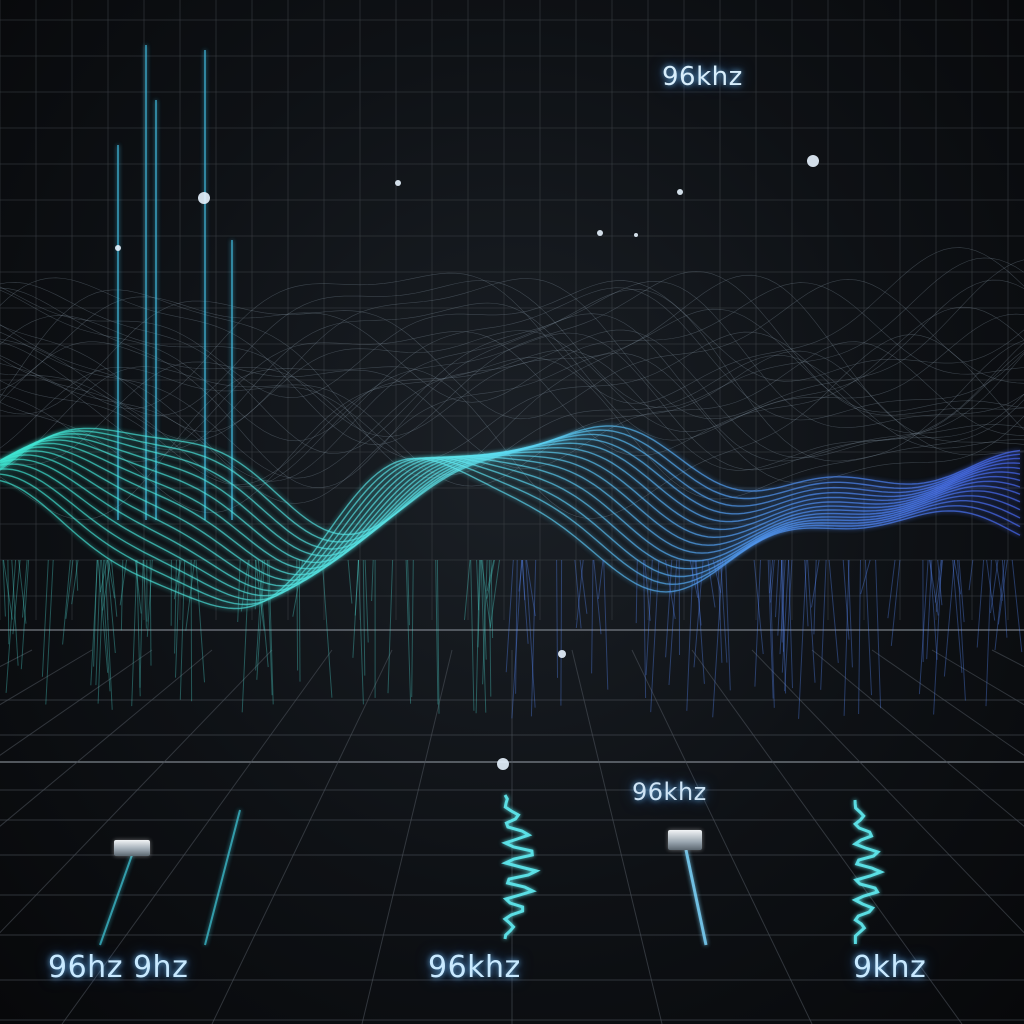 The height and width of the screenshot is (1024, 1024). I want to click on fader-track, so click(222, 877).